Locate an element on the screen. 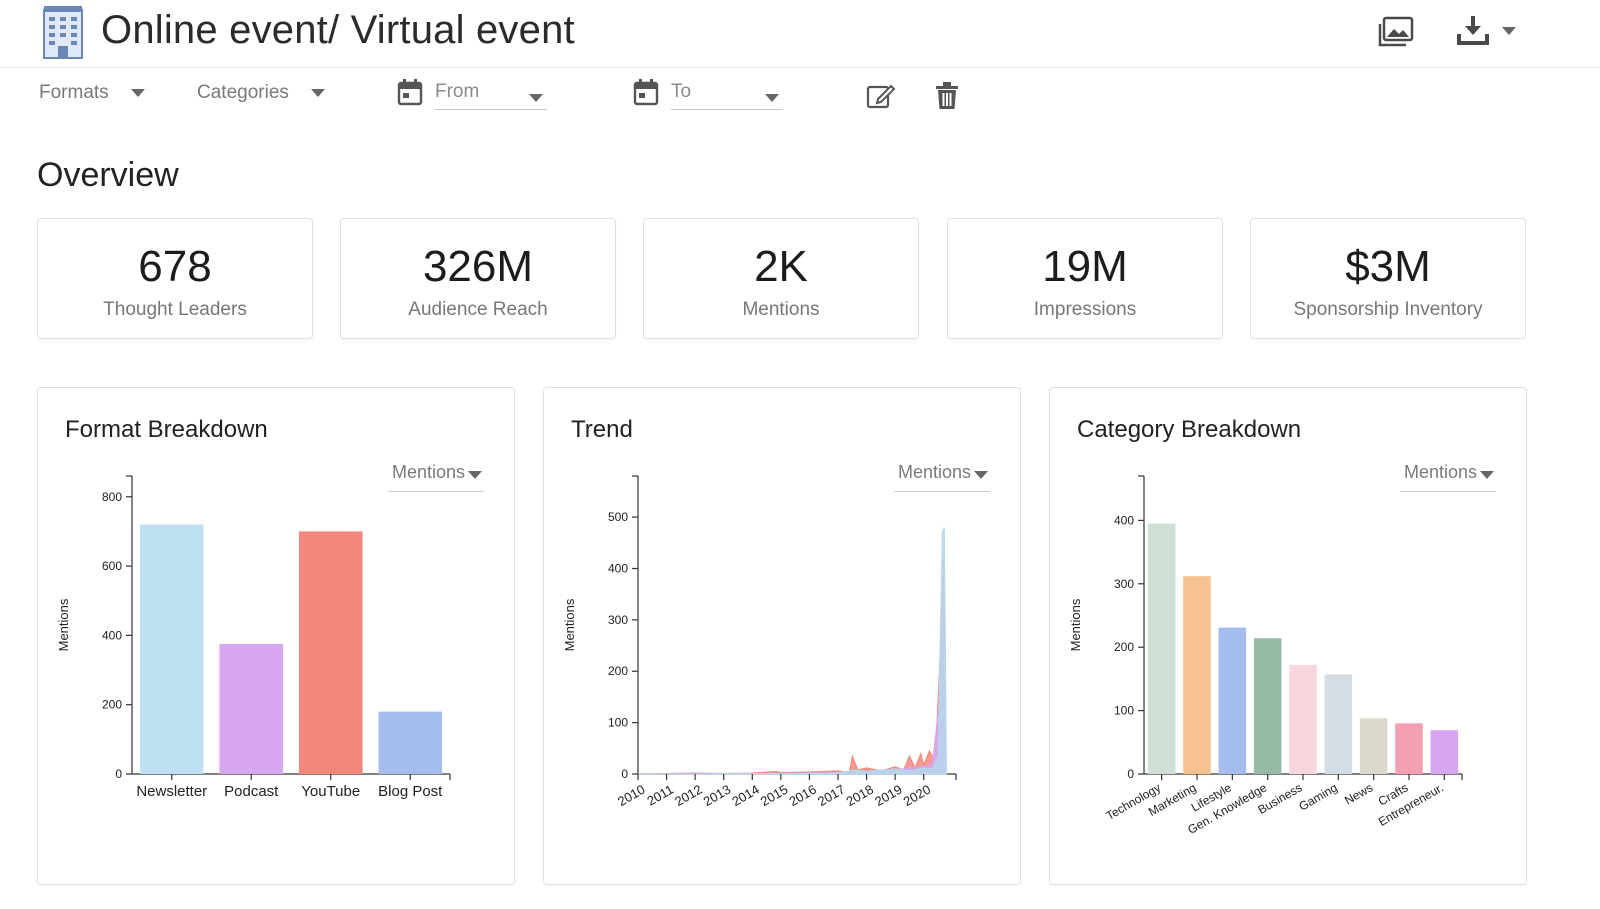  x-tick-label: Gaming is located at coordinates (1317, 796).